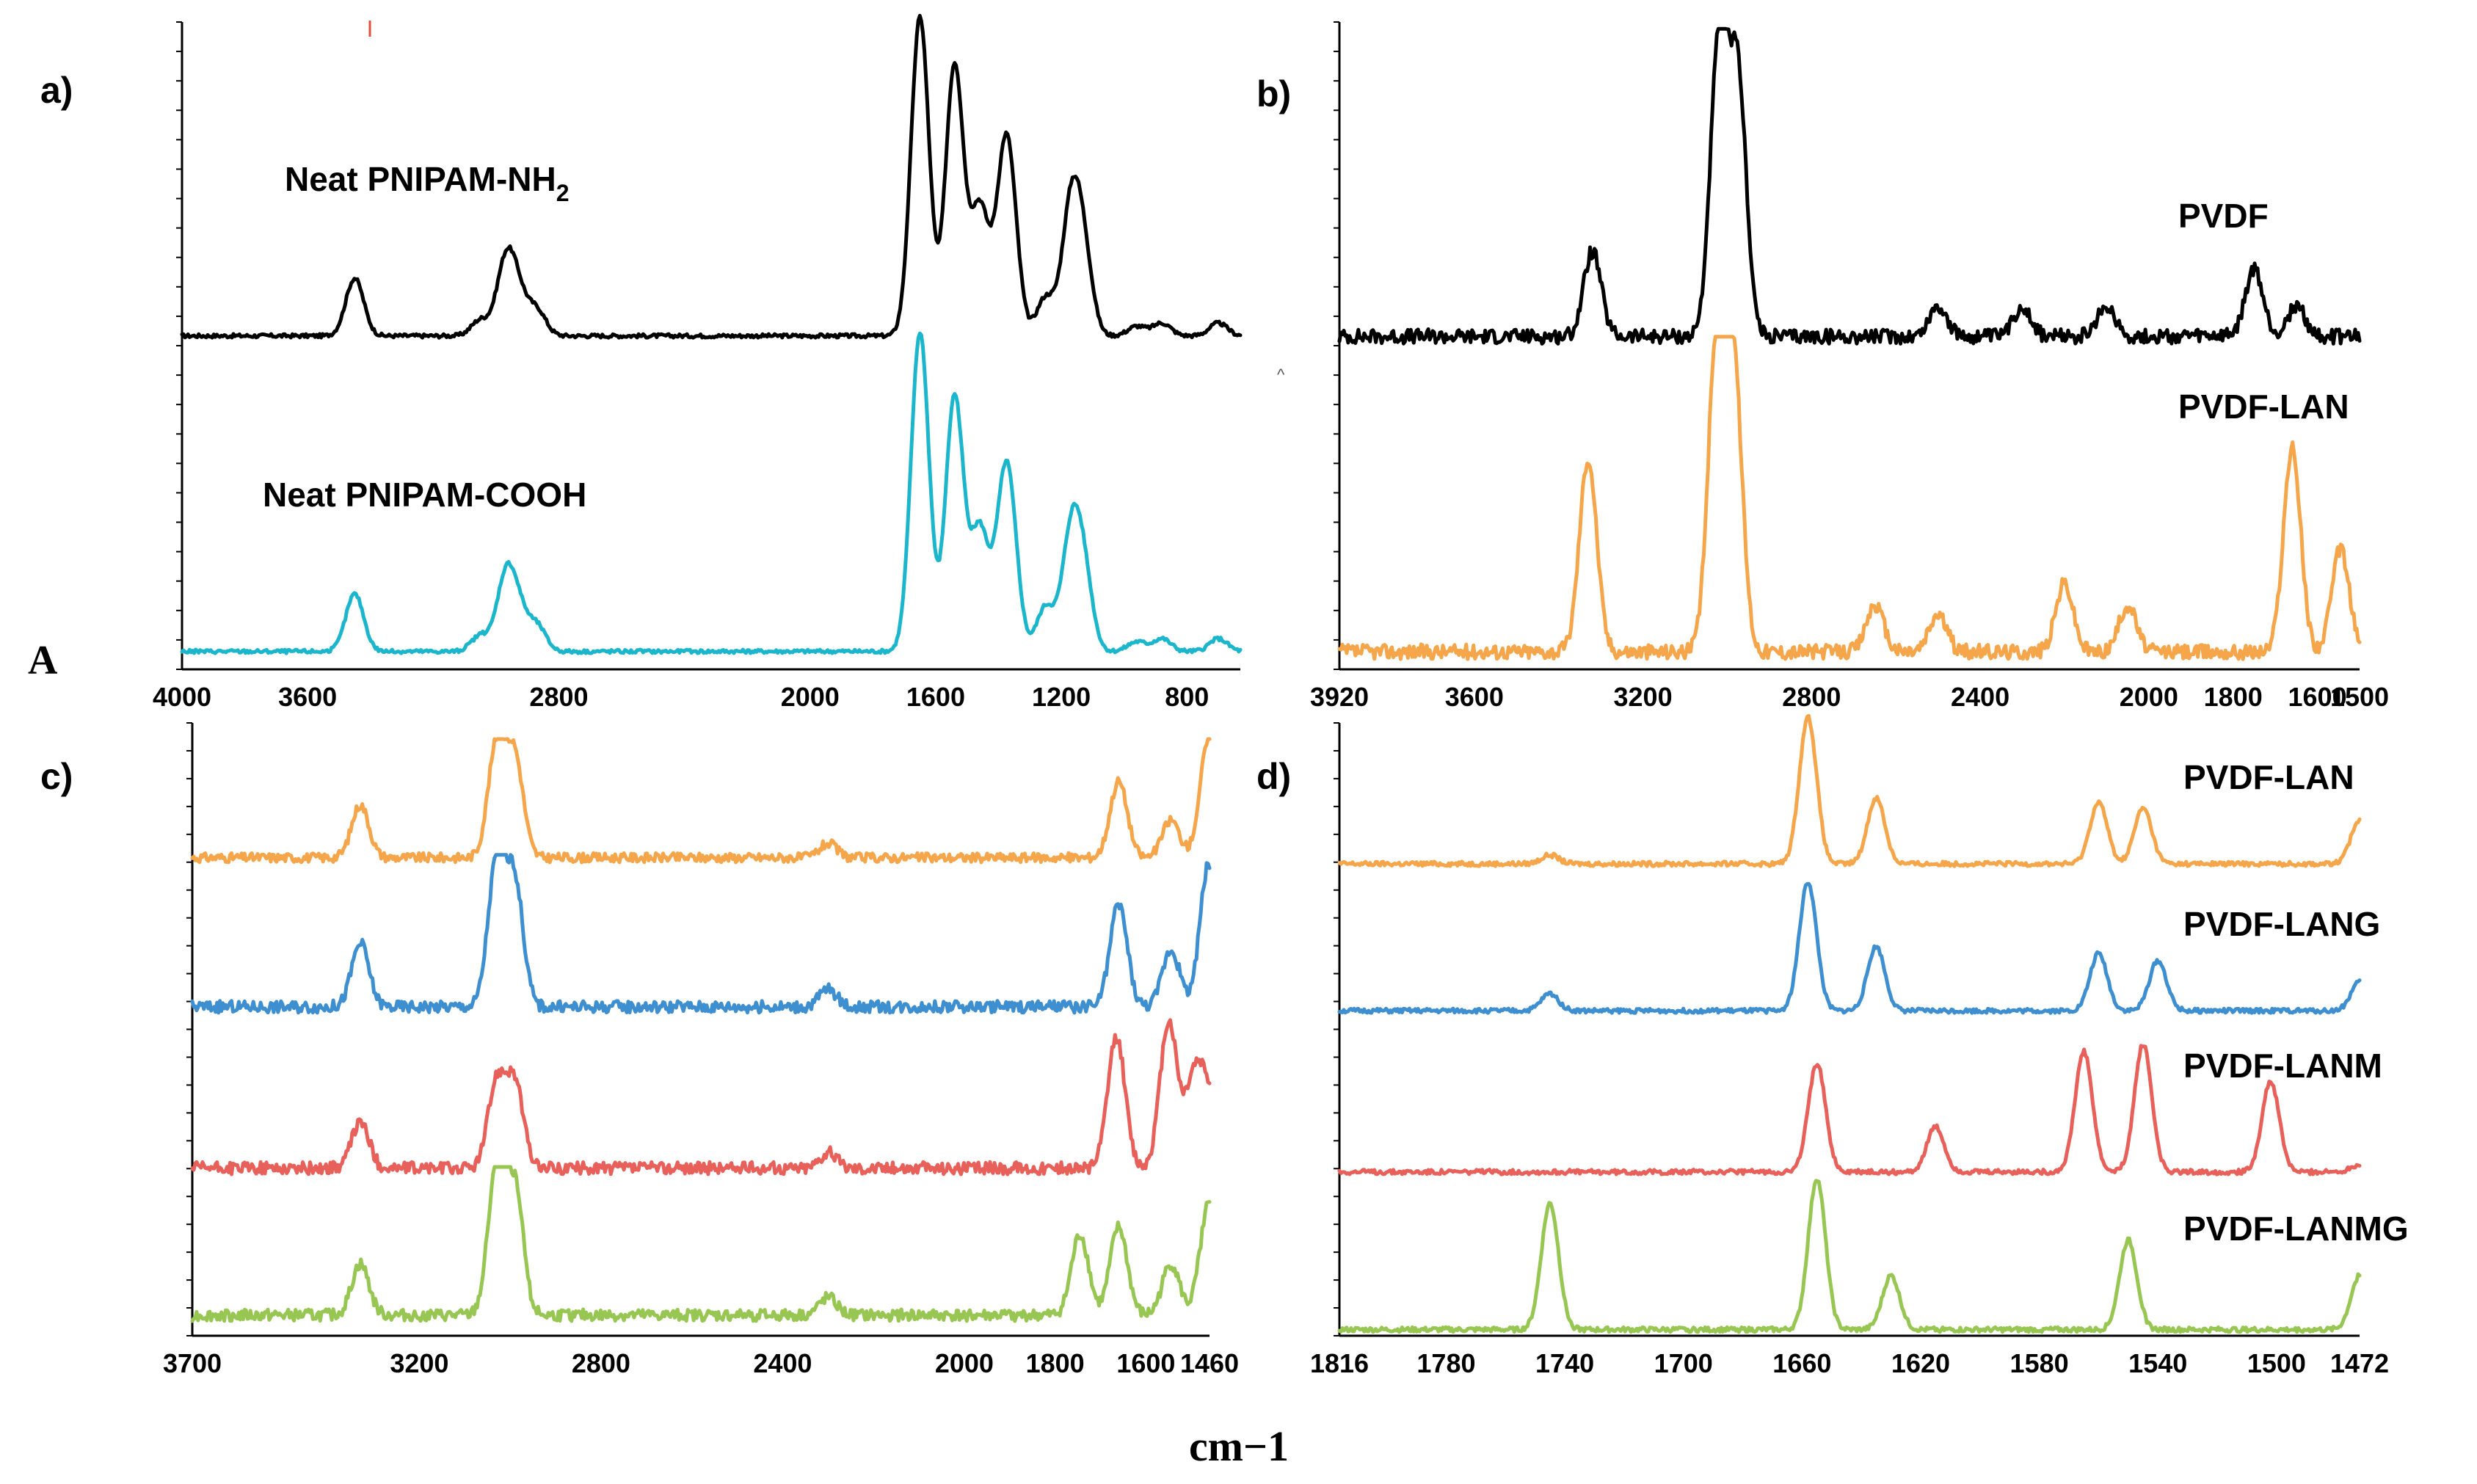 The height and width of the screenshot is (1484, 2477). Describe the element at coordinates (681, 697) in the screenshot. I see `panel-a-tick-group: 4000 3600 2800 2000 1600 1200 800` at that location.